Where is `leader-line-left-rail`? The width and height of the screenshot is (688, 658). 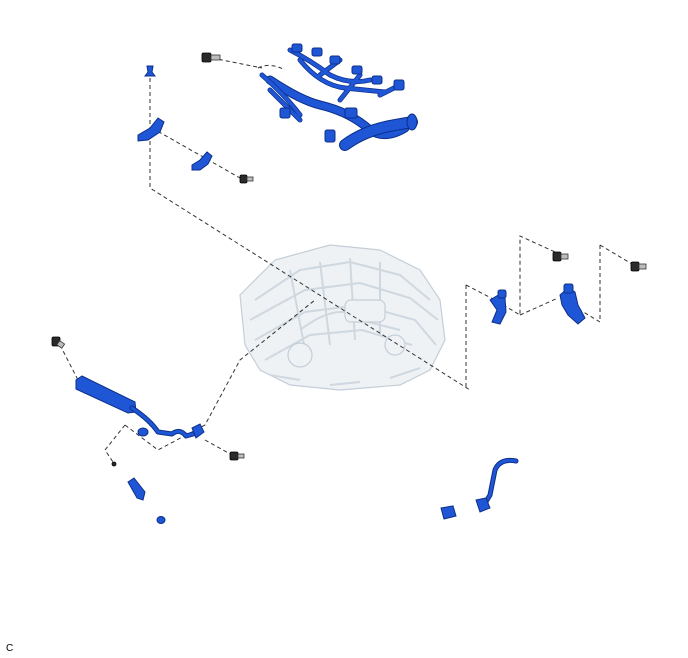 leader-line-left-rail is located at coordinates (220, 375).